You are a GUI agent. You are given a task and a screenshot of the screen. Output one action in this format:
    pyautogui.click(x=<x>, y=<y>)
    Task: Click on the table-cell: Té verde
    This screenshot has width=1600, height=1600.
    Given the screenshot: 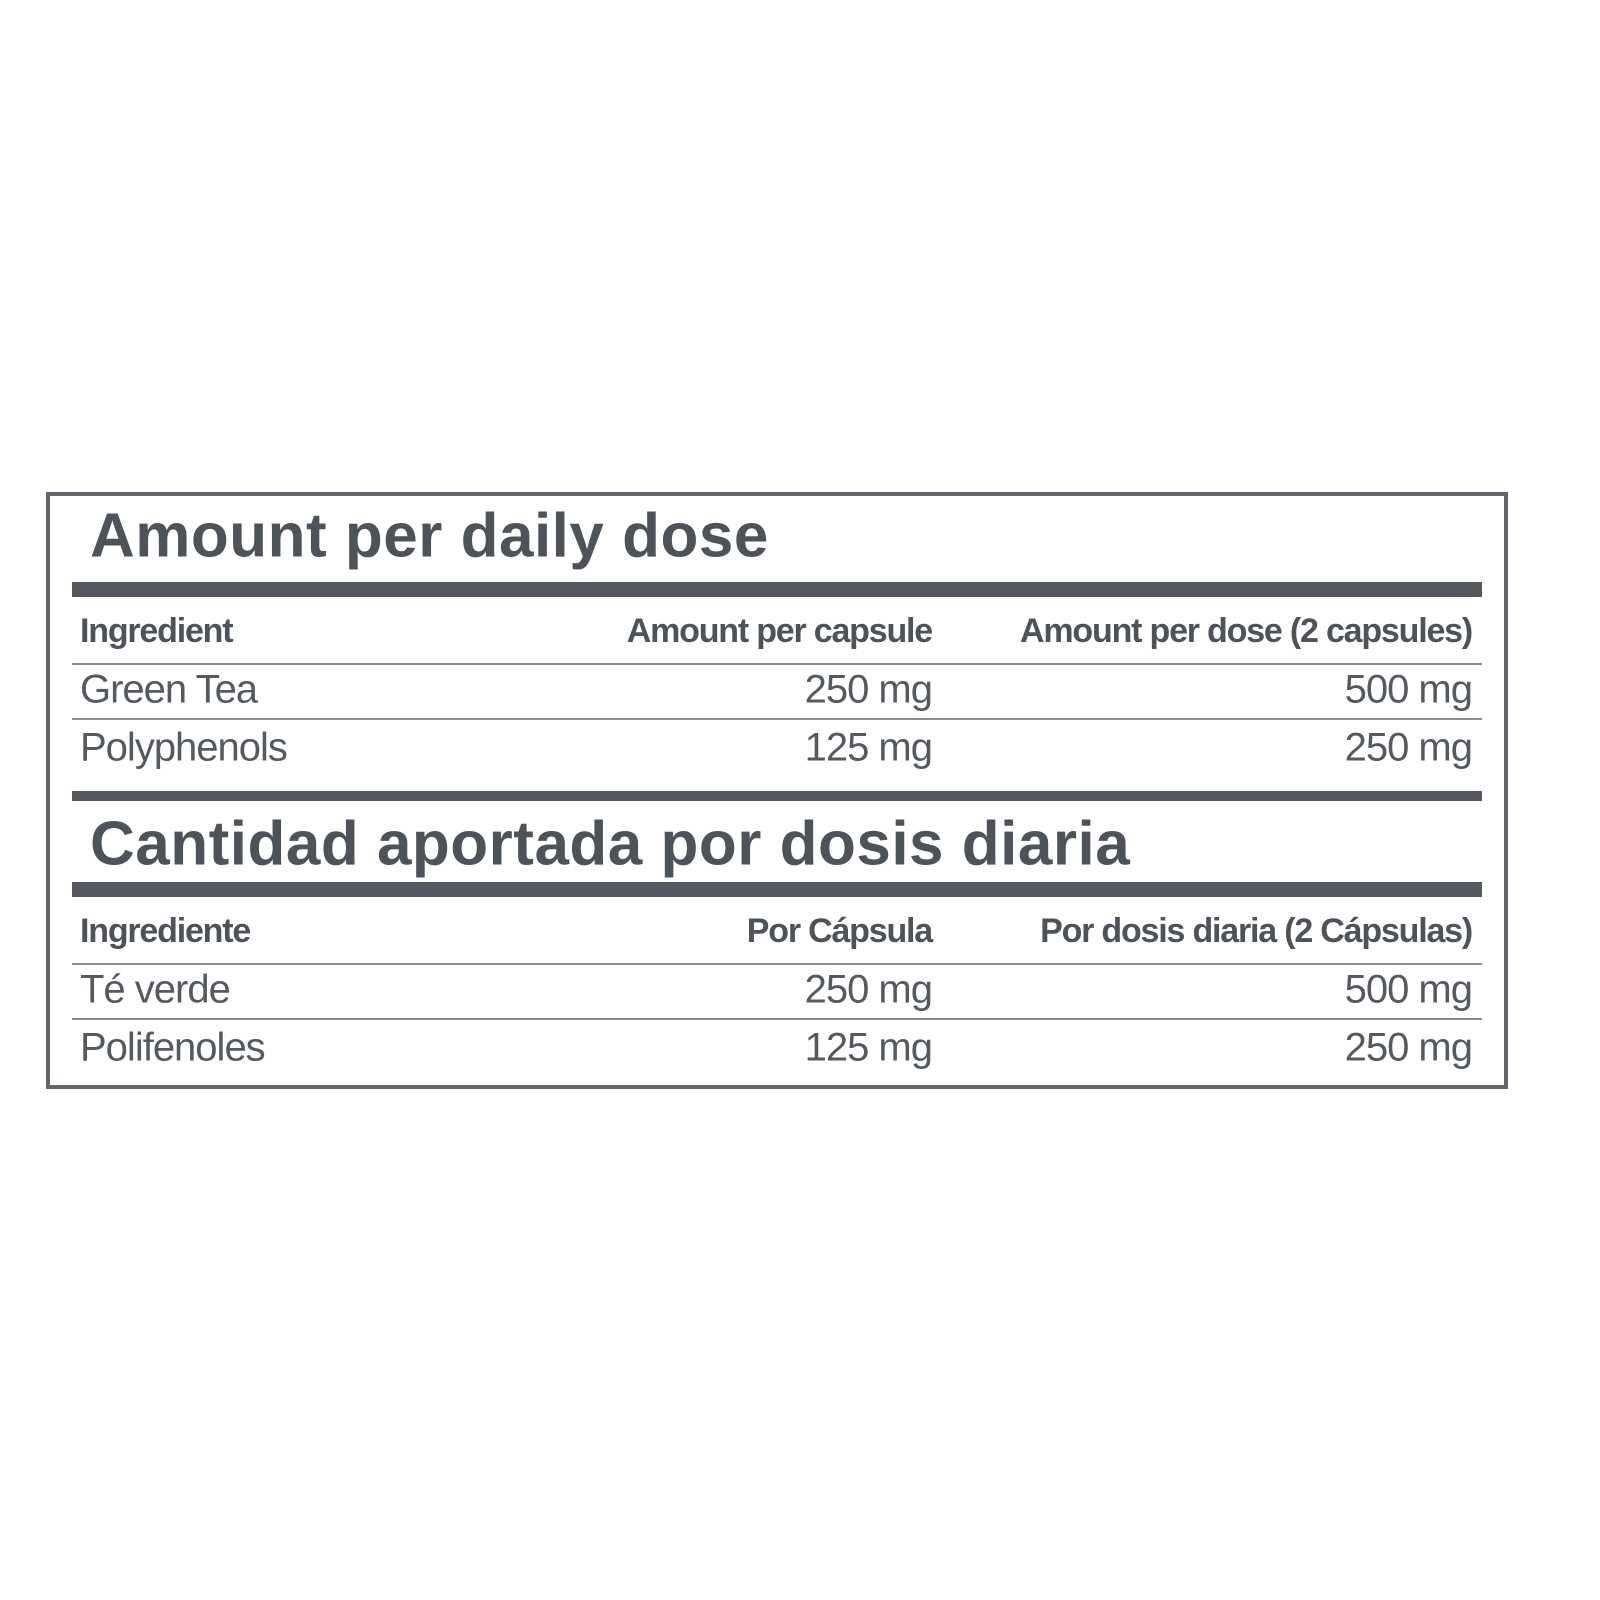 What is the action you would take?
    pyautogui.click(x=155, y=990)
    